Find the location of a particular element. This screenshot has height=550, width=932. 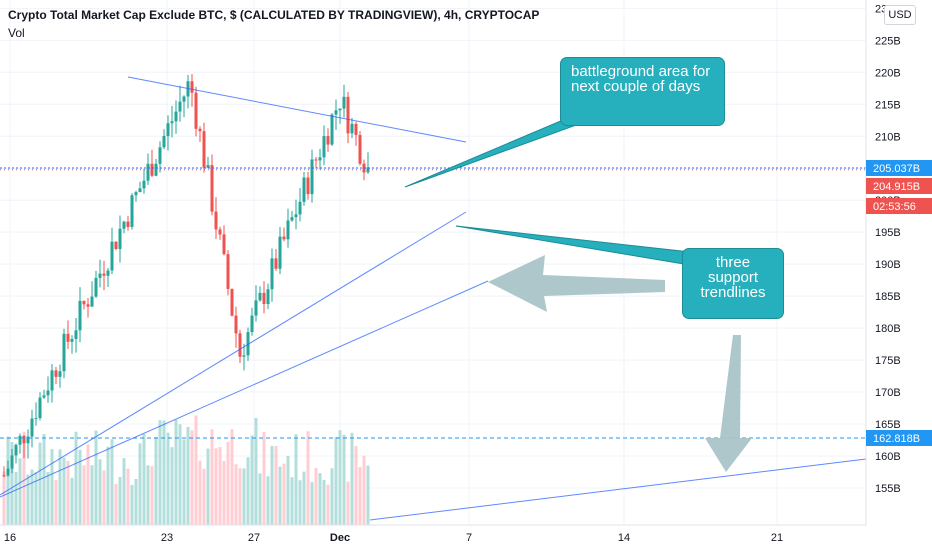

currency-button: USD is located at coordinates (900, 15).